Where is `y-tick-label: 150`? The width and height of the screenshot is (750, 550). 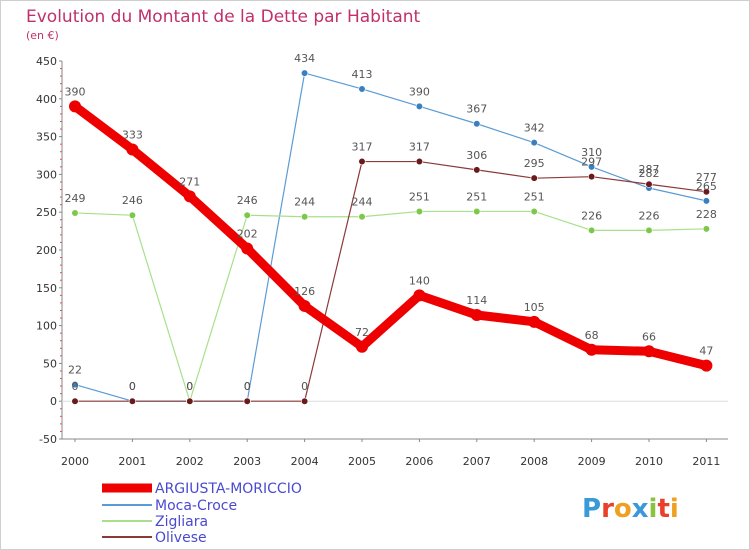
y-tick-label: 150 is located at coordinates (46, 288).